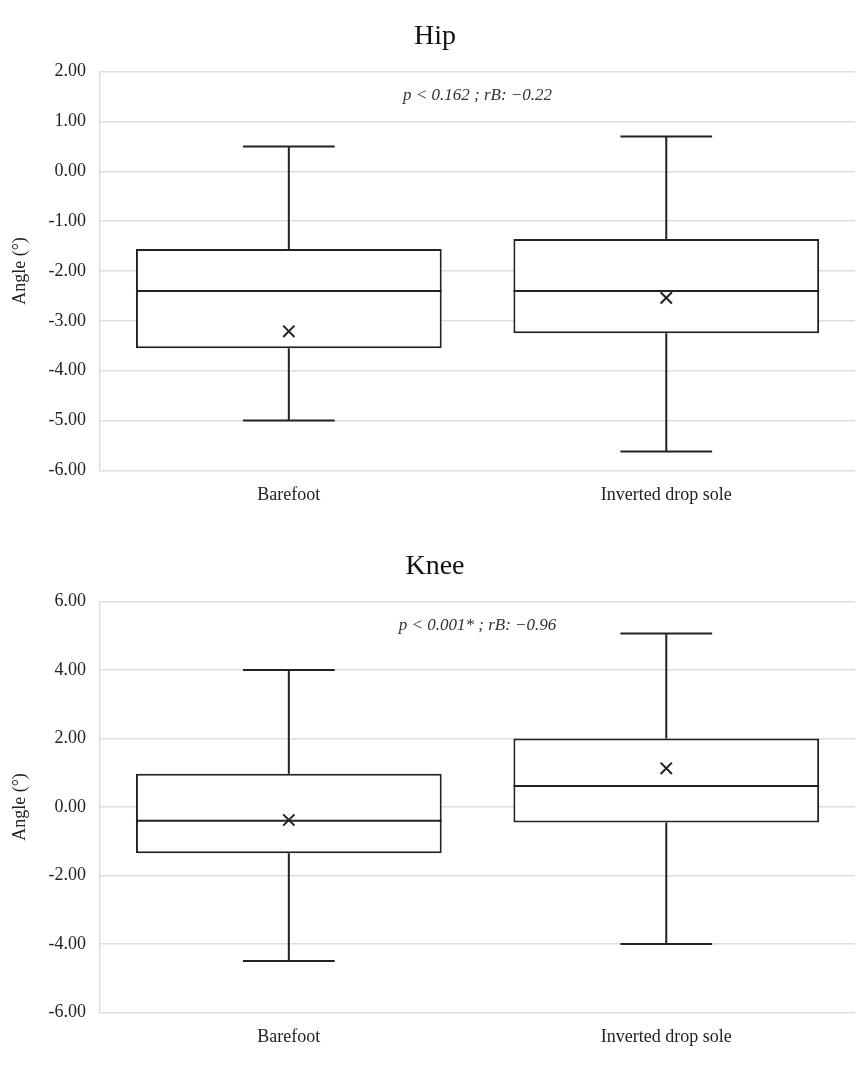 The height and width of the screenshot is (1072, 865). I want to click on y-tick-label: -5.00, so click(67, 419).